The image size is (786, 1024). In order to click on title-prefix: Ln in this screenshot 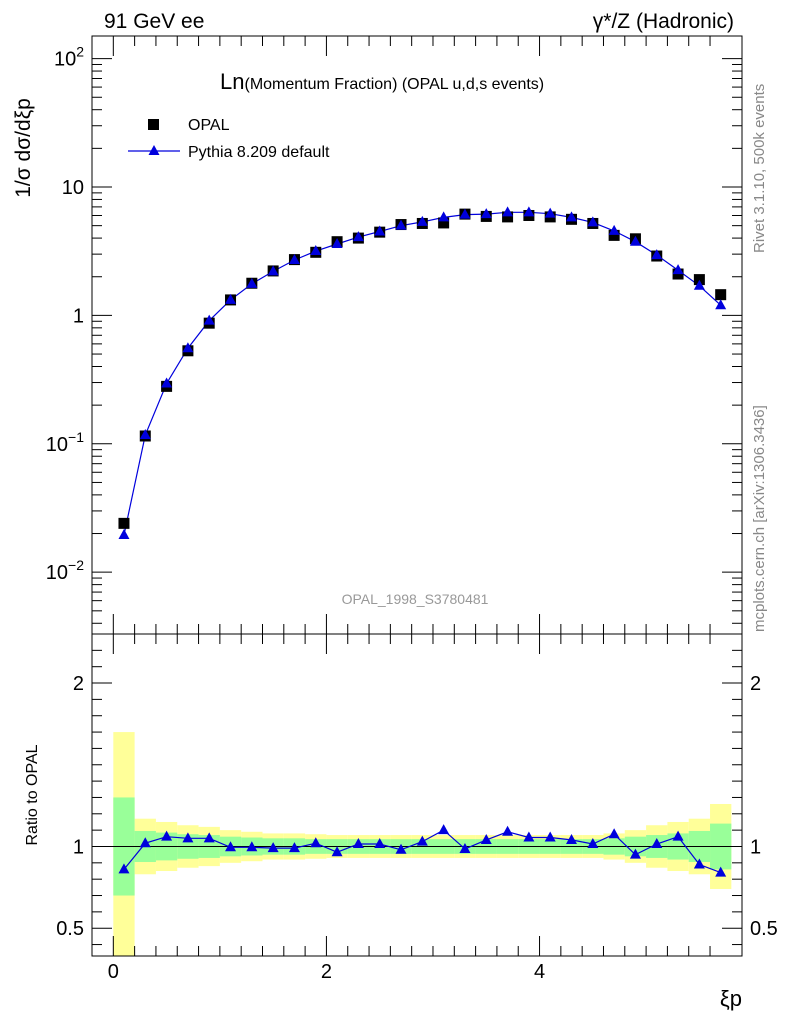, I will do `click(232, 81)`.